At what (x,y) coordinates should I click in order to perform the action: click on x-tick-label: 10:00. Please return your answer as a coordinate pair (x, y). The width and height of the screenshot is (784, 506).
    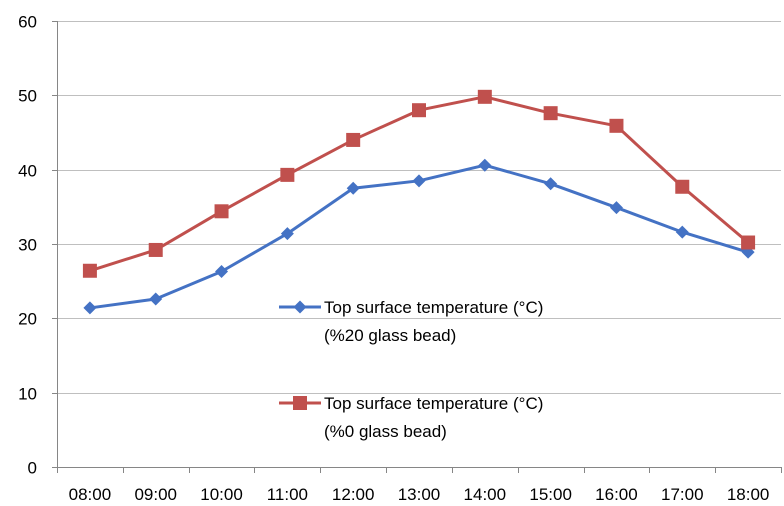
    Looking at the image, I should click on (221, 494).